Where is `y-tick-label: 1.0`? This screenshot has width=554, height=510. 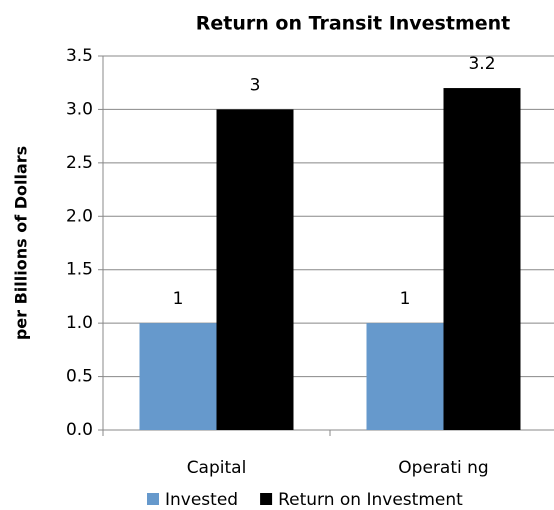 y-tick-label: 1.0 is located at coordinates (79, 323).